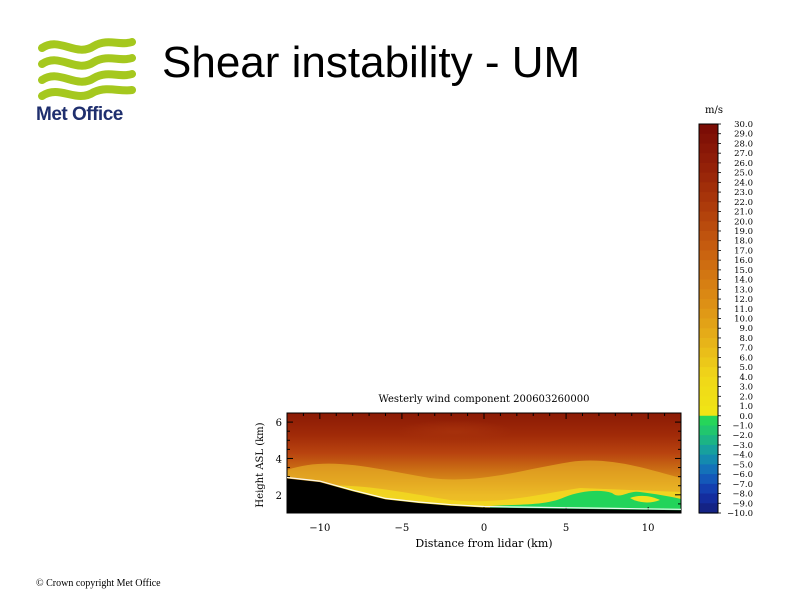 The height and width of the screenshot is (600, 800). I want to click on heatmap-field, so click(484, 463).